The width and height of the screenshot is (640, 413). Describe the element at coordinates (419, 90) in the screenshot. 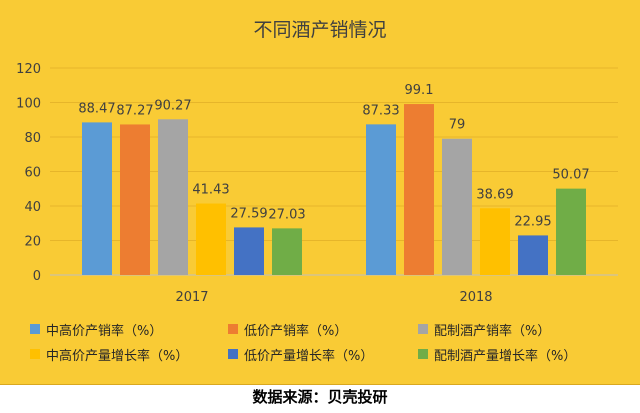

I see `data-label: 99.1` at that location.